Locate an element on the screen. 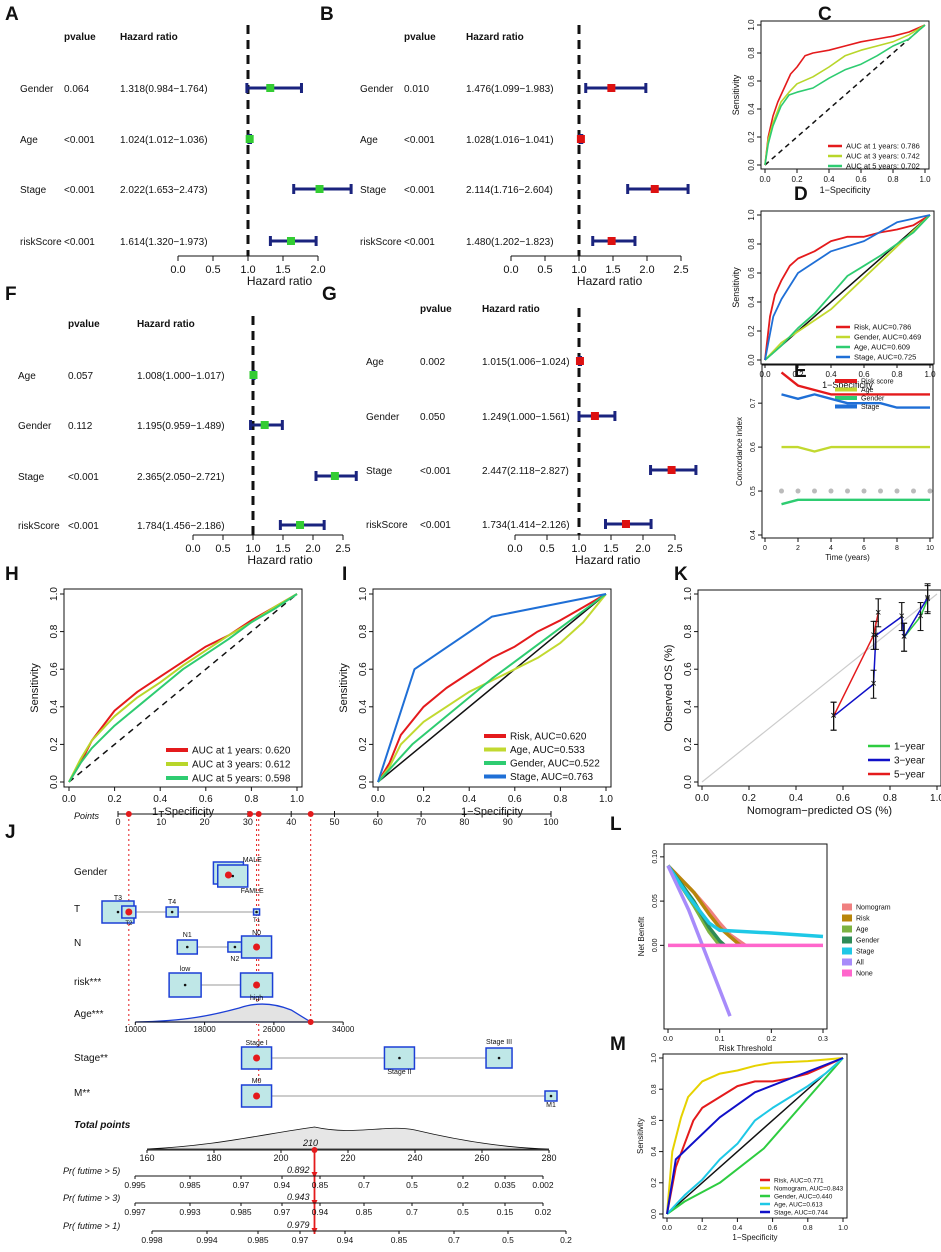 The width and height of the screenshot is (941, 1252). total-tick-label: 180 is located at coordinates (213, 1158).